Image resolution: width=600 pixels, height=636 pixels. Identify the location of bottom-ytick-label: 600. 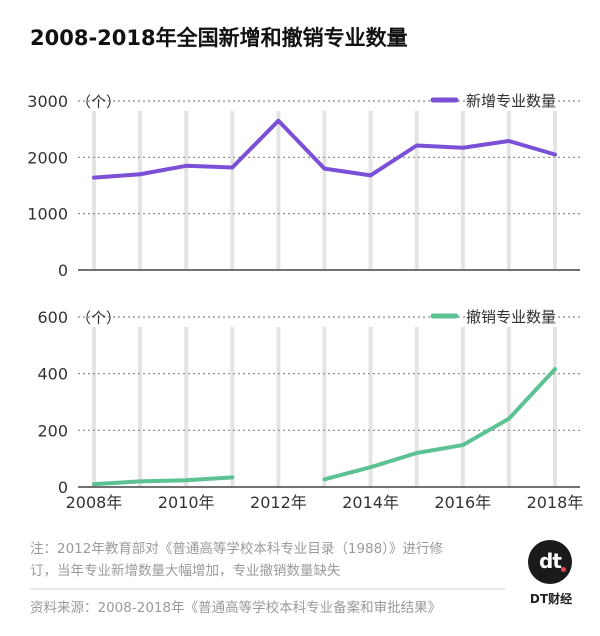
(52, 317).